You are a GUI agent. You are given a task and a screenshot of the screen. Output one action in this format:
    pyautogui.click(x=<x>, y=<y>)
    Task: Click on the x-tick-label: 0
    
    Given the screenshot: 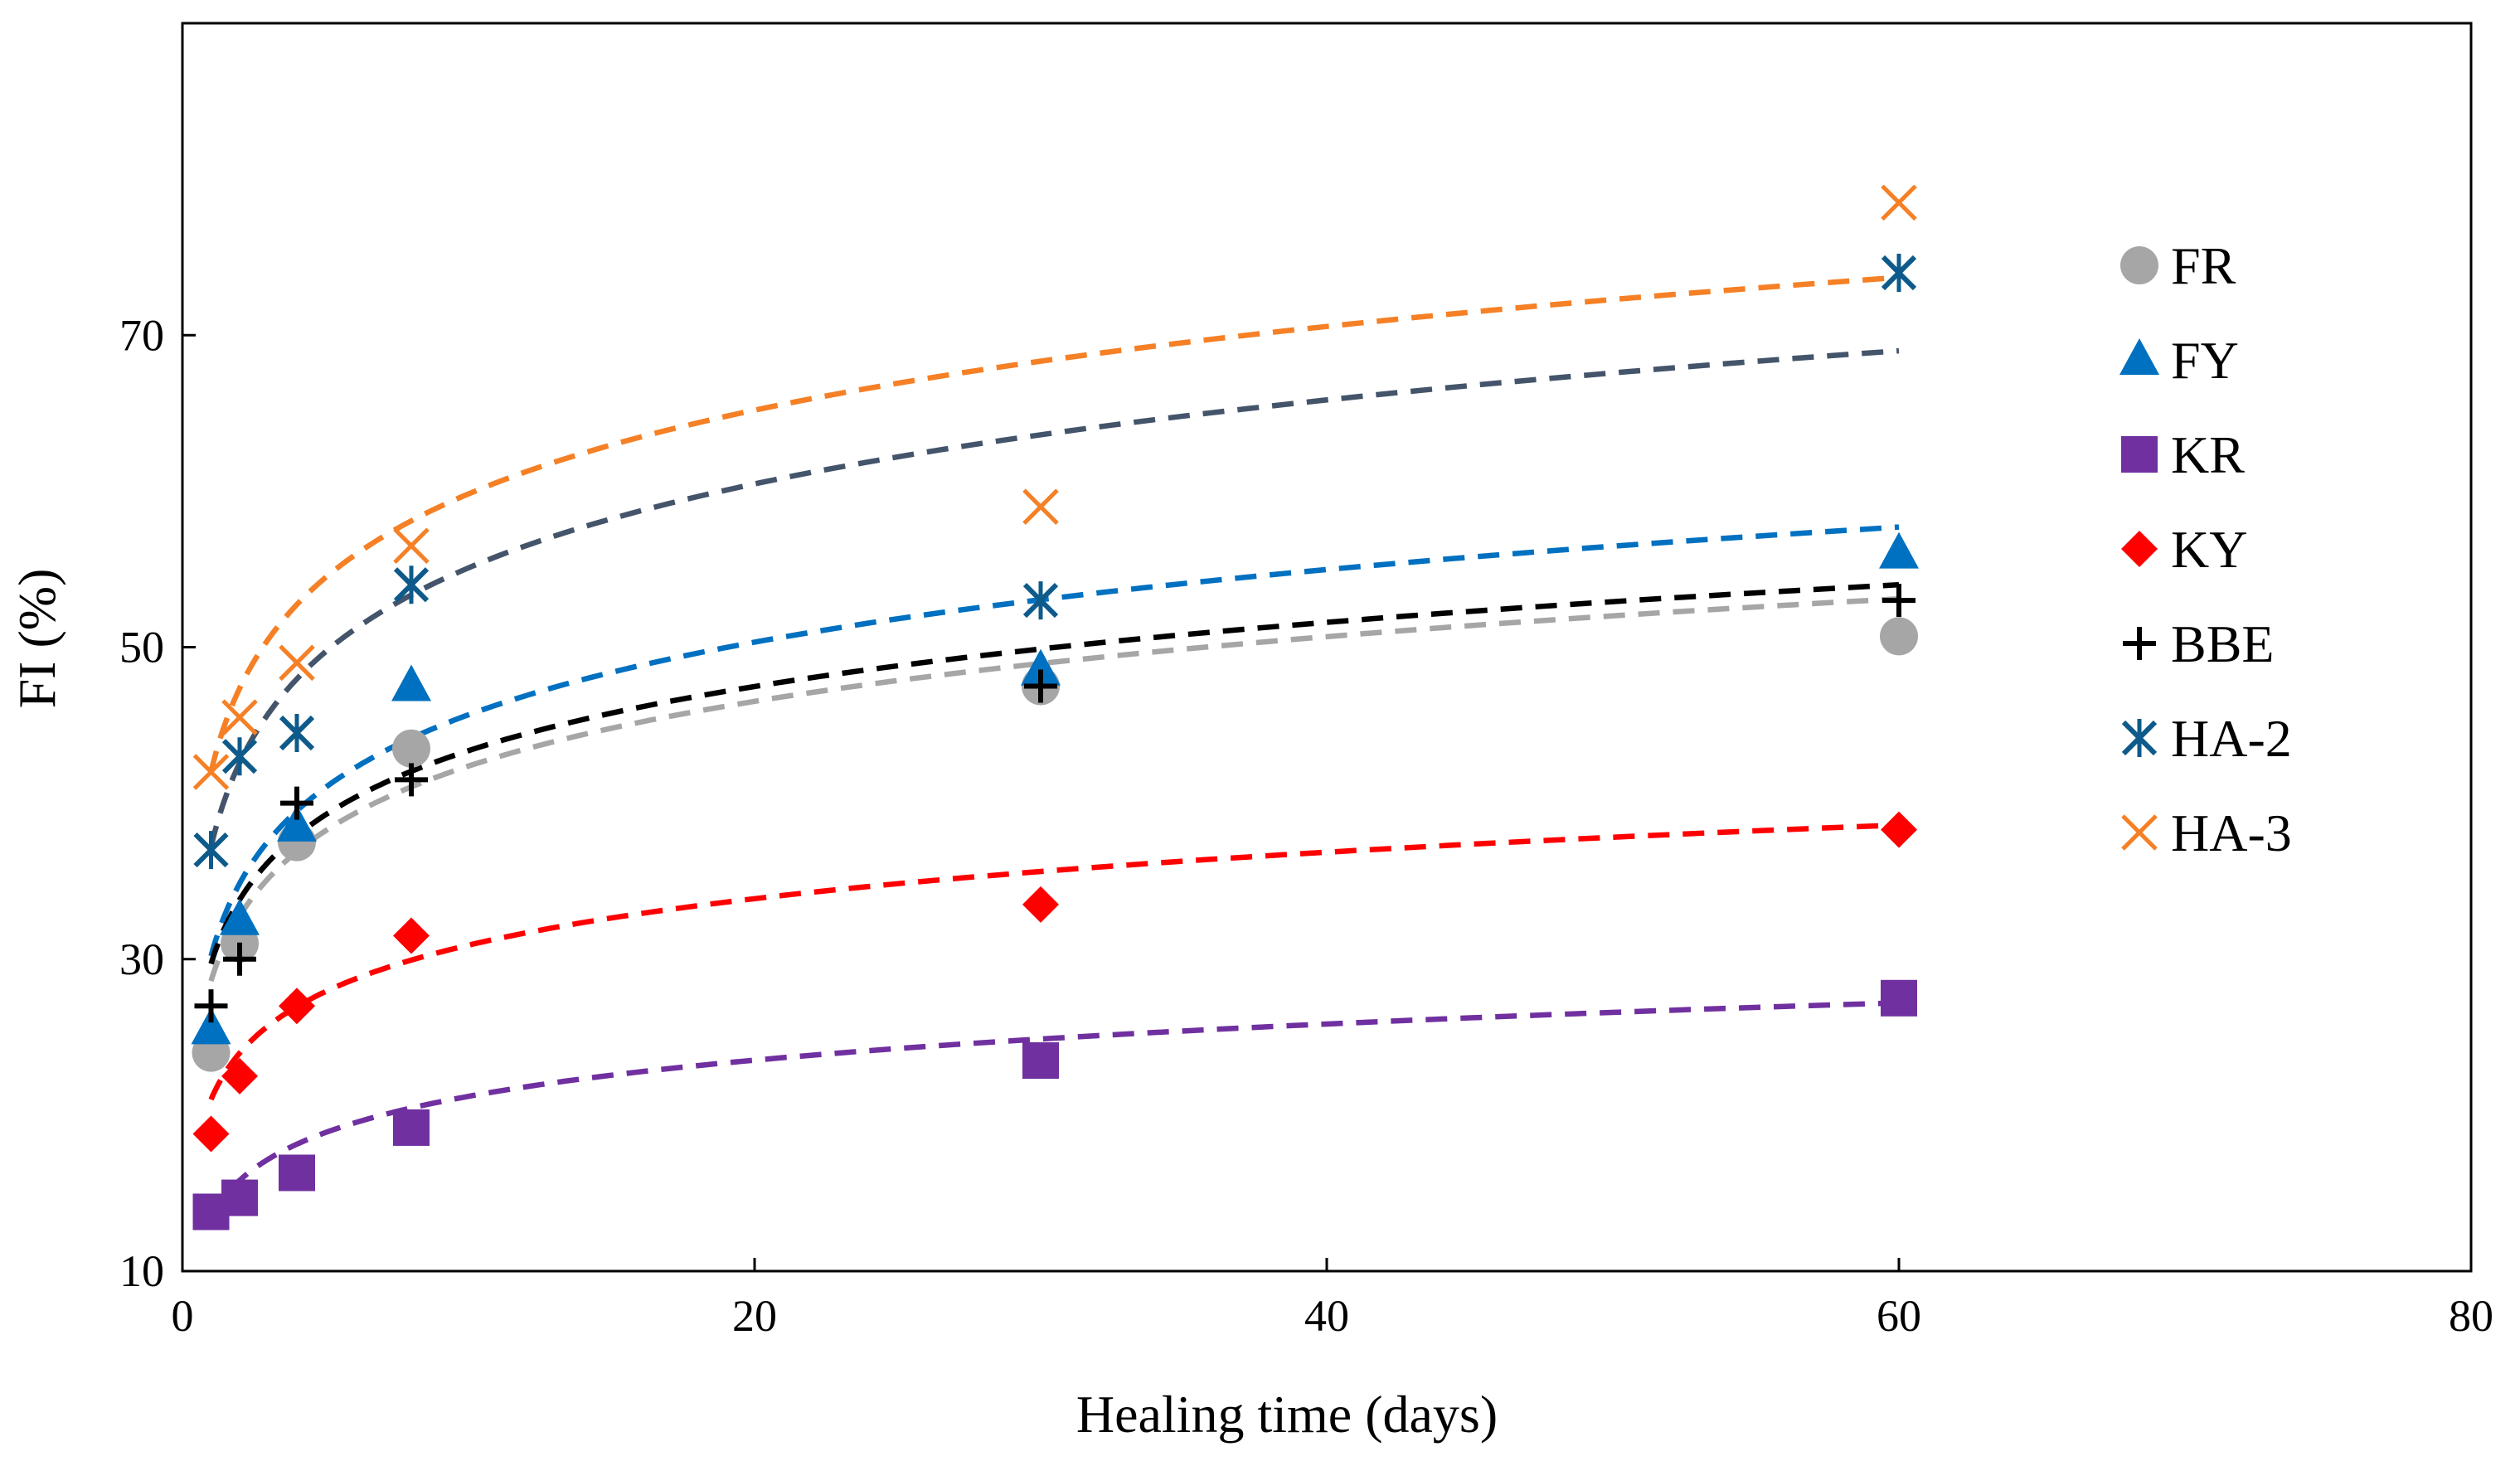 What is the action you would take?
    pyautogui.click(x=183, y=1316)
    